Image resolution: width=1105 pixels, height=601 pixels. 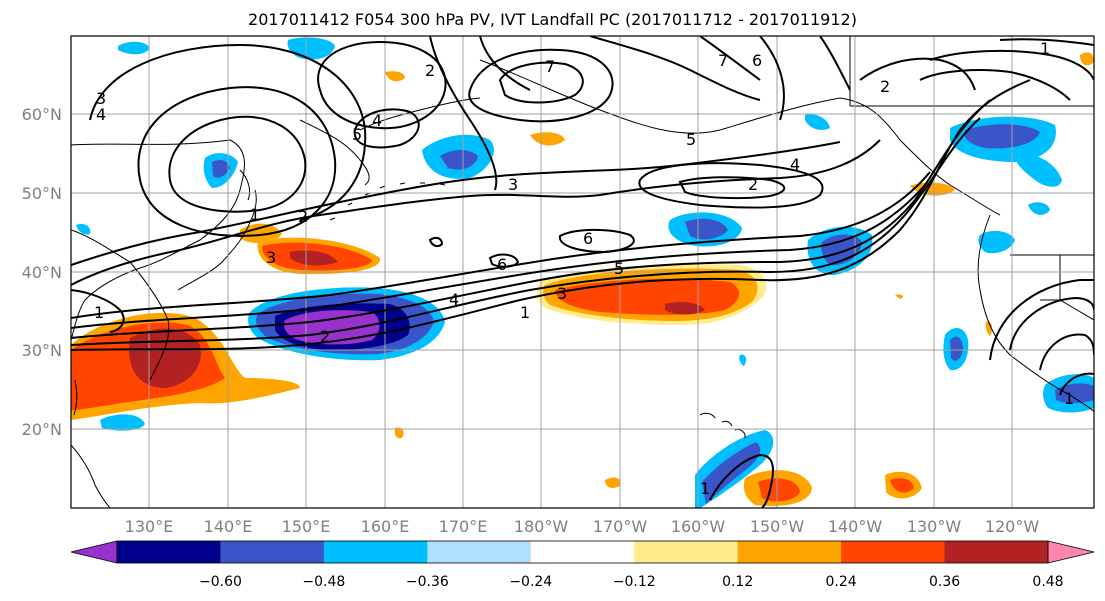 What do you see at coordinates (530, 582) in the screenshot?
I see `colorbar-label: −0.24` at bounding box center [530, 582].